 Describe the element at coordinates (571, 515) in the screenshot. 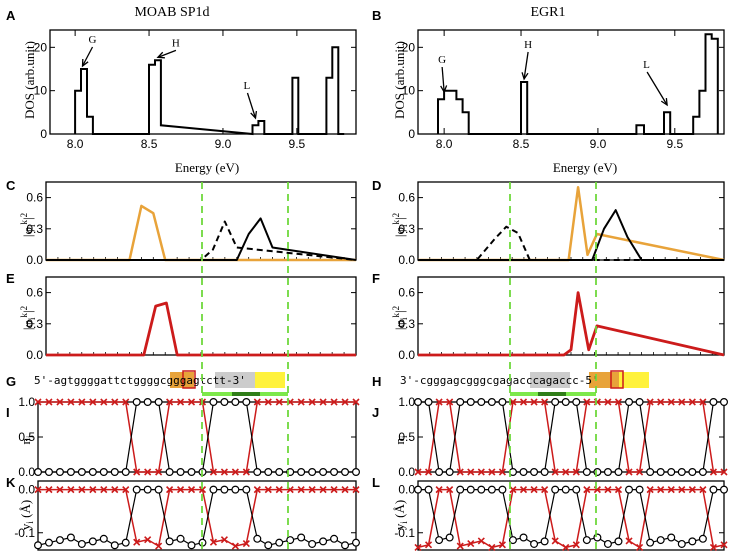

I see `plot-frame-l` at that location.